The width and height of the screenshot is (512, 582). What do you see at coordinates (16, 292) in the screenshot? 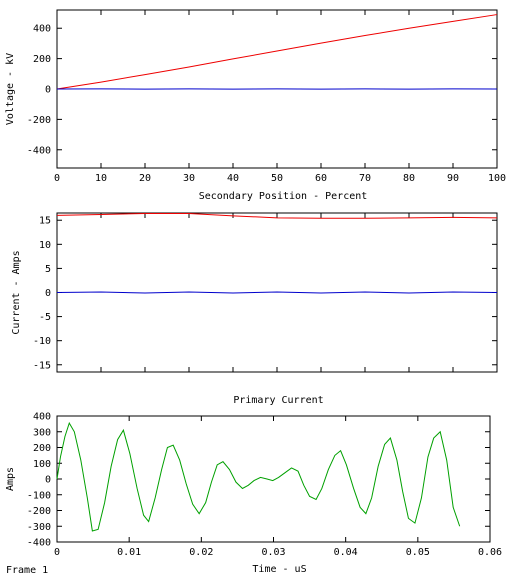
I see `current-y-axis-title: Current - Amps` at bounding box center [16, 292].